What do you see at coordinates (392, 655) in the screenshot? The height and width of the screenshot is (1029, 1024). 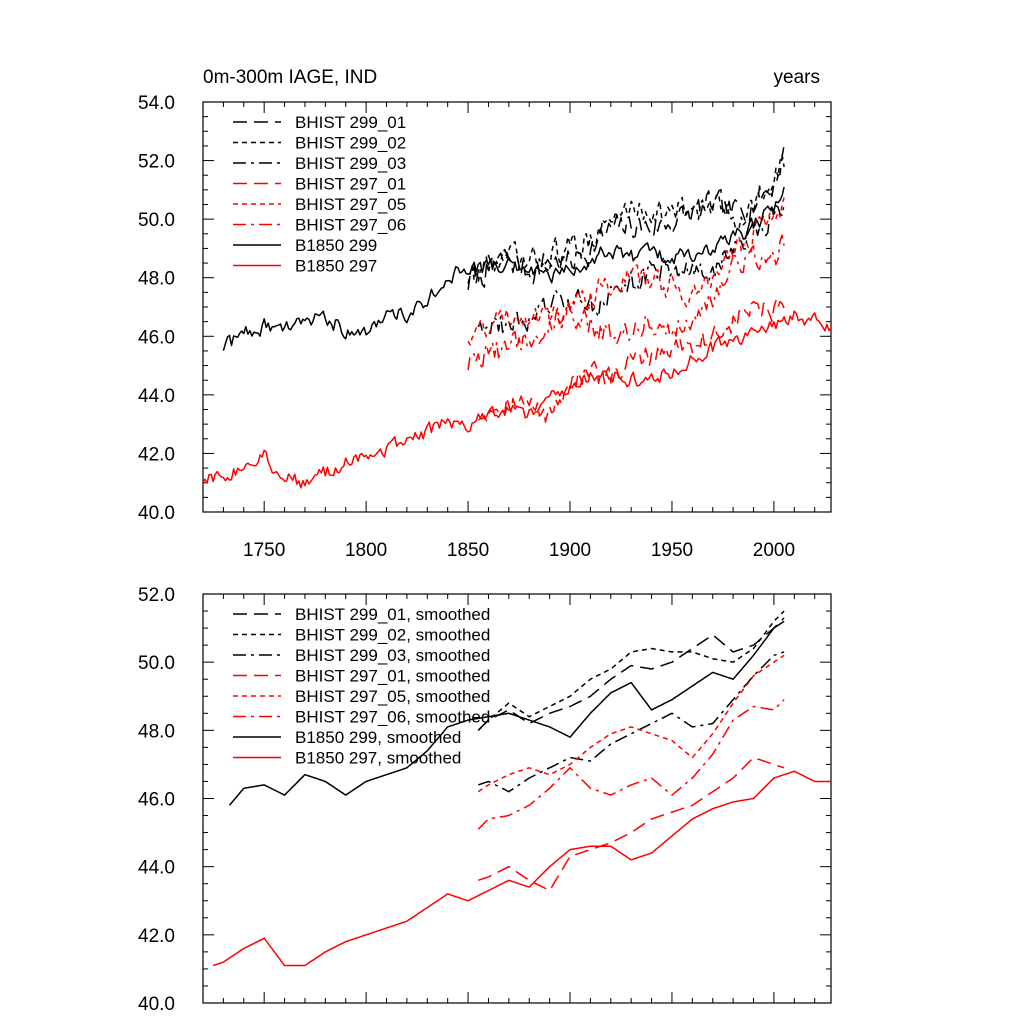 I see `legend-label-2: BHIST 299_03, smoothed` at bounding box center [392, 655].